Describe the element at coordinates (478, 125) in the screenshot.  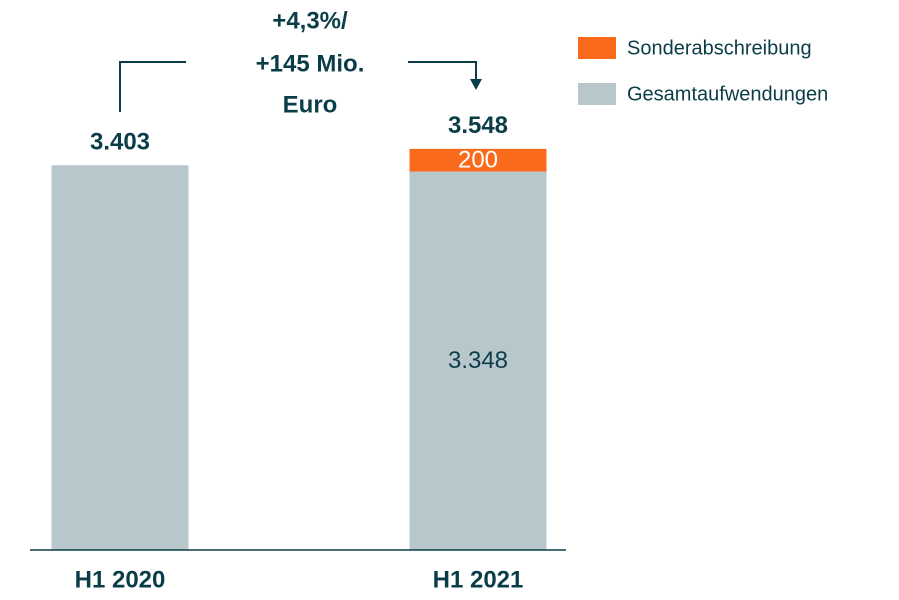
I see `total-label: 3.548` at that location.